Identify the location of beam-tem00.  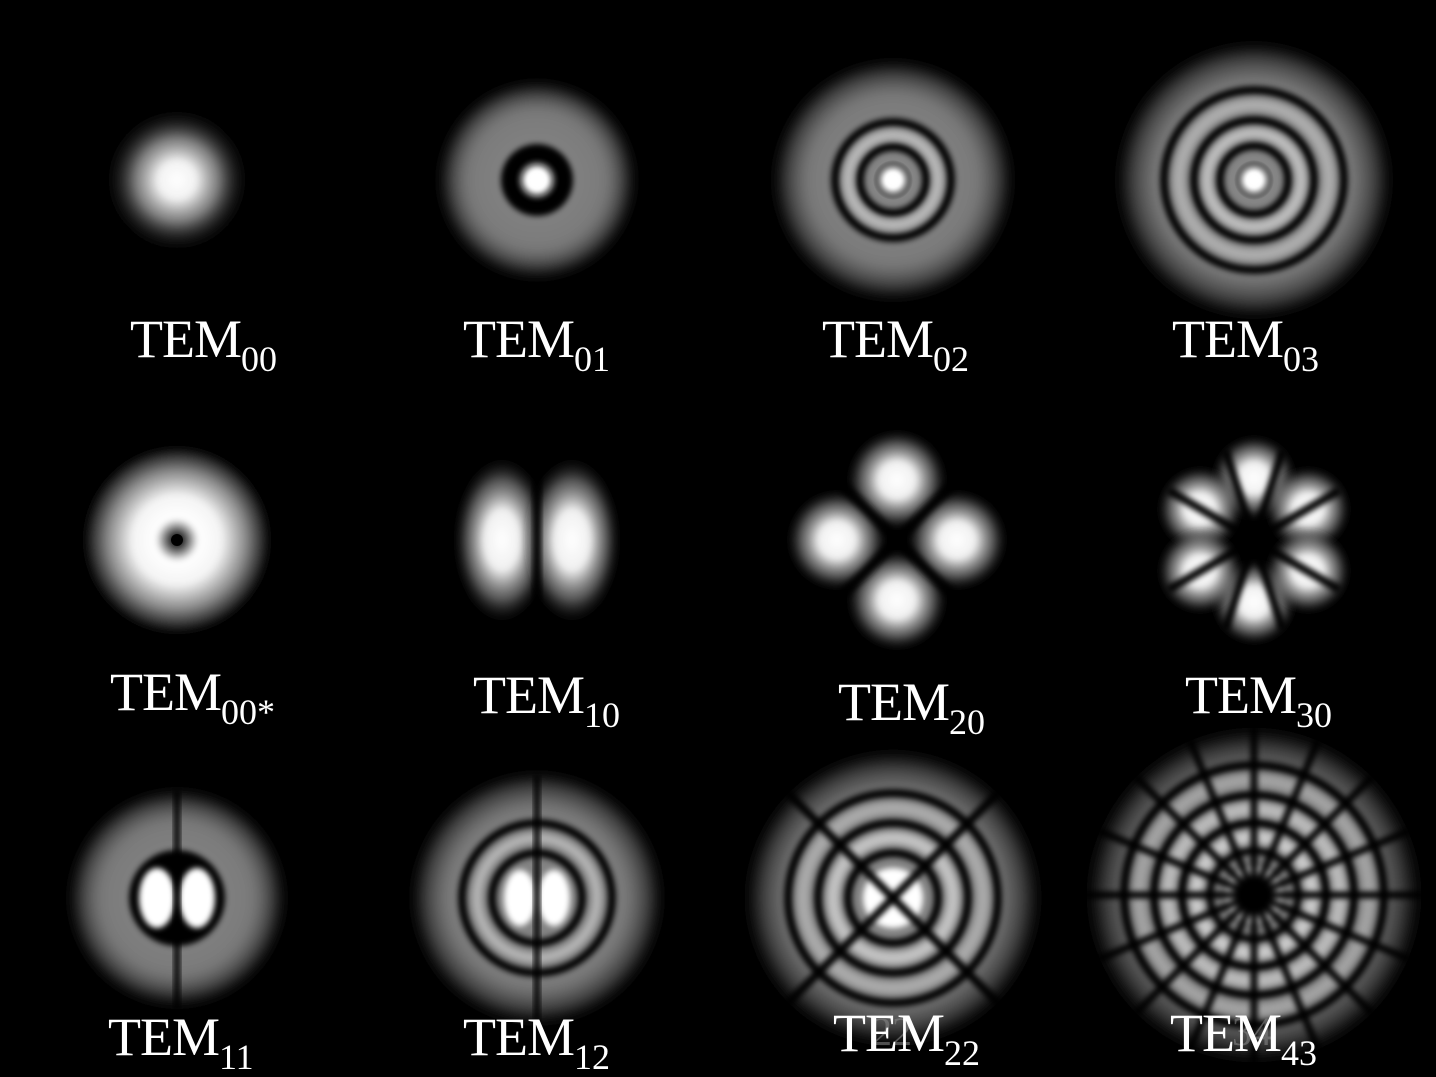
(177, 180).